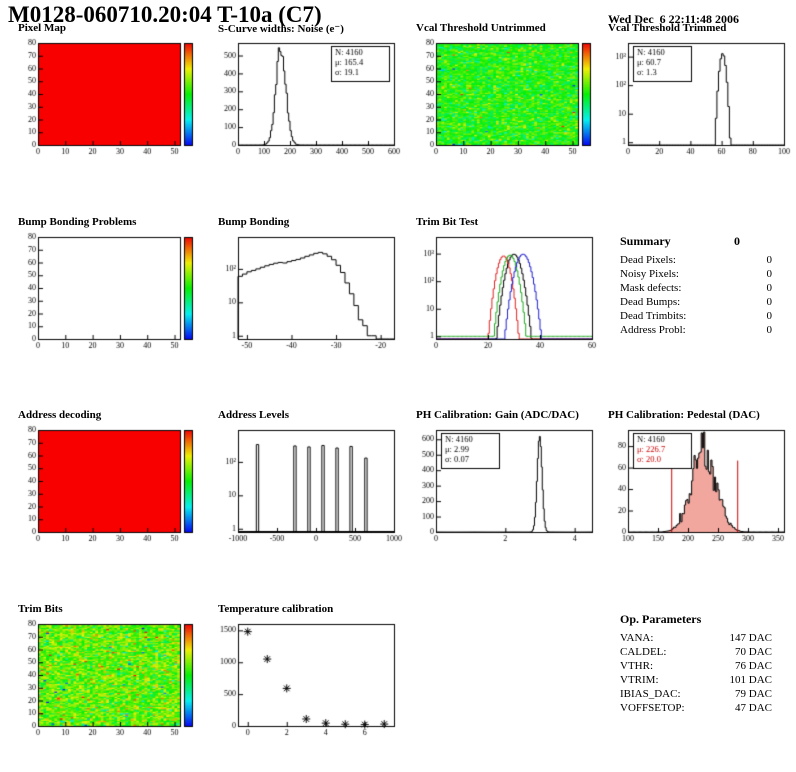 Image resolution: width=796 pixels, height=772 pixels. Describe the element at coordinates (696, 486) in the screenshot. I see `ph-pedestal-chart` at that location.